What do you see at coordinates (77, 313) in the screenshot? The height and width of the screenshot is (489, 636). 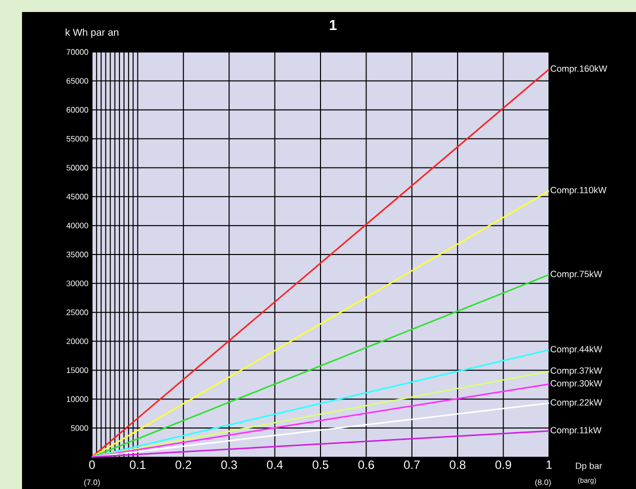 I see `y-tick-label: 25000` at bounding box center [77, 313].